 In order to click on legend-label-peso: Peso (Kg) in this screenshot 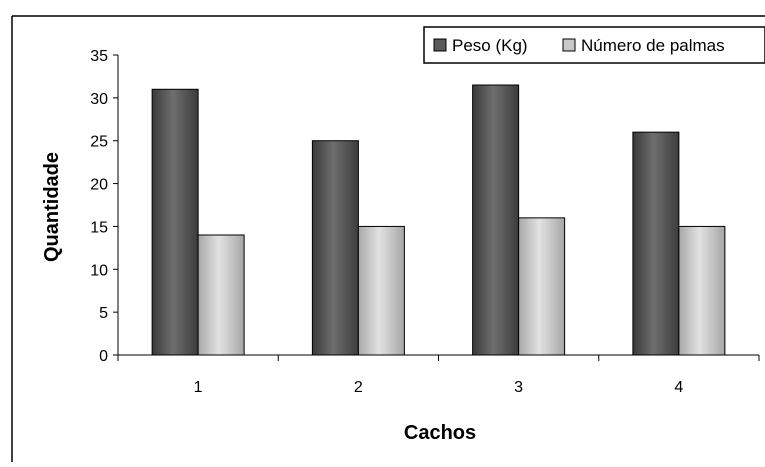, I will do `click(490, 45)`.